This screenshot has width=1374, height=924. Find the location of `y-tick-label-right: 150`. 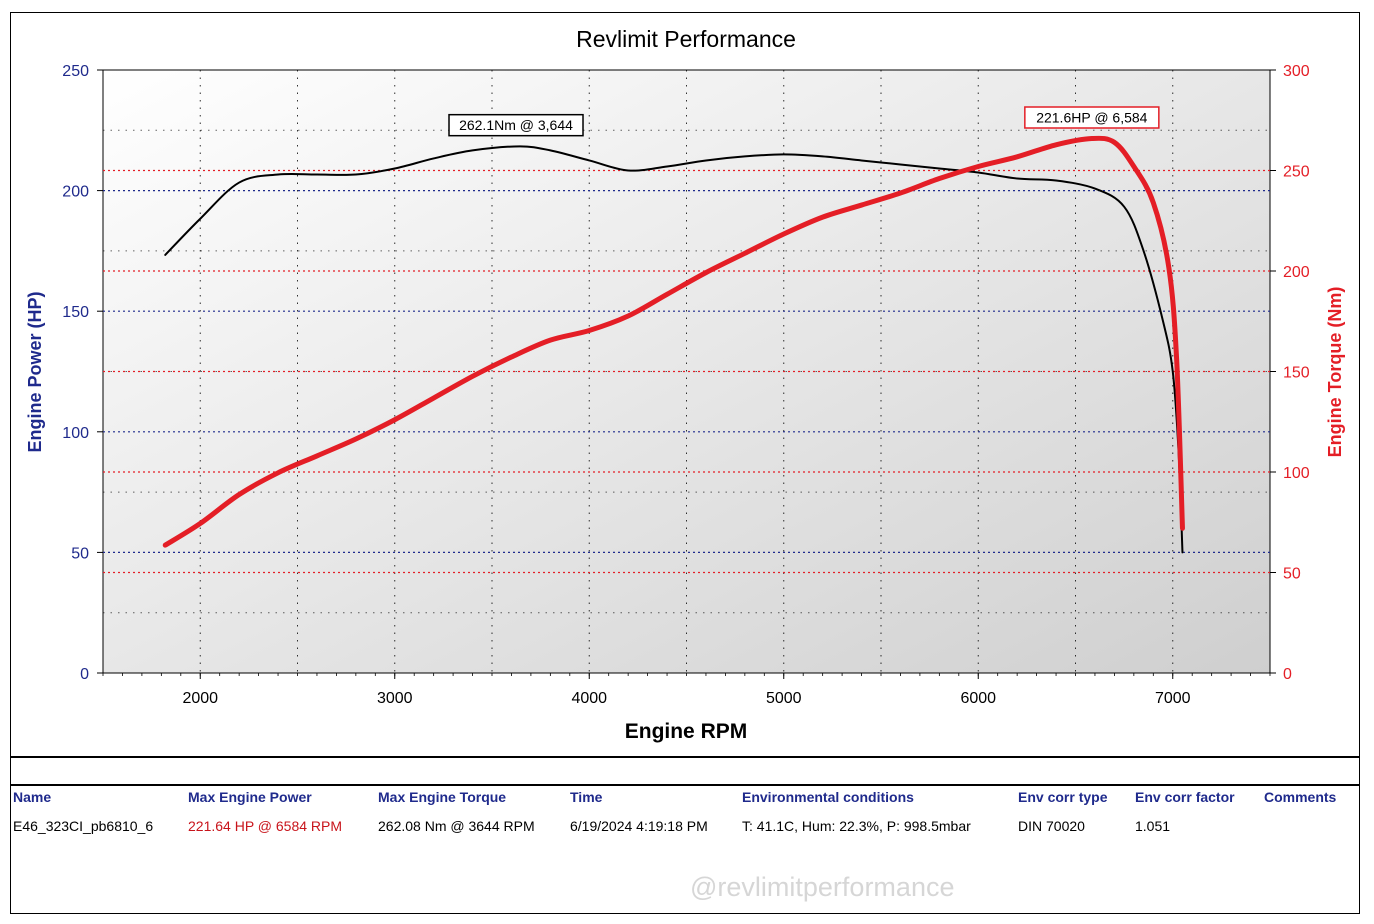

y-tick-label-right: 150 is located at coordinates (1296, 373).